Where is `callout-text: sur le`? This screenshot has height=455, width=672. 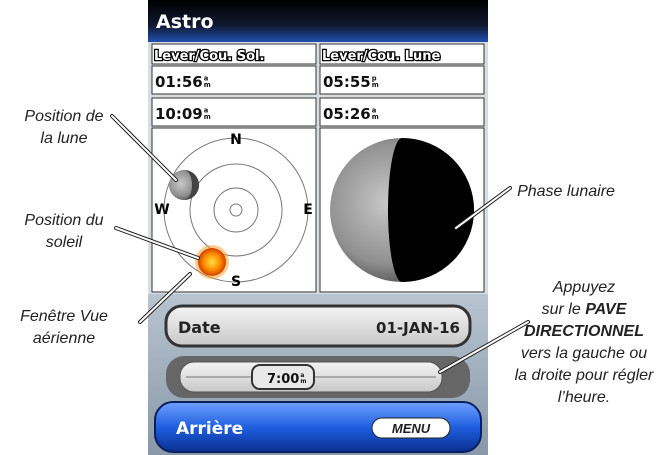 callout-text: sur le is located at coordinates (564, 309).